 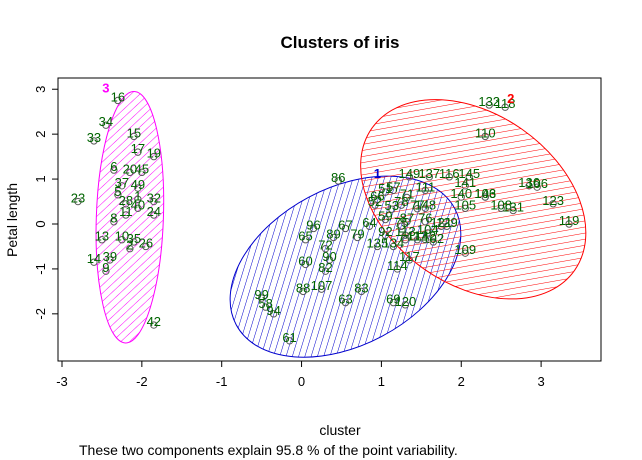 What do you see at coordinates (126, 200) in the screenshot?
I see `point-label: 28` at bounding box center [126, 200].